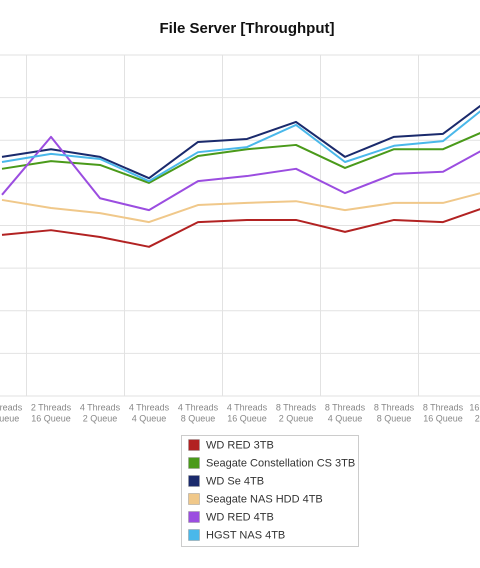  I want to click on legend-label: WD RED 4TB, so click(240, 517).